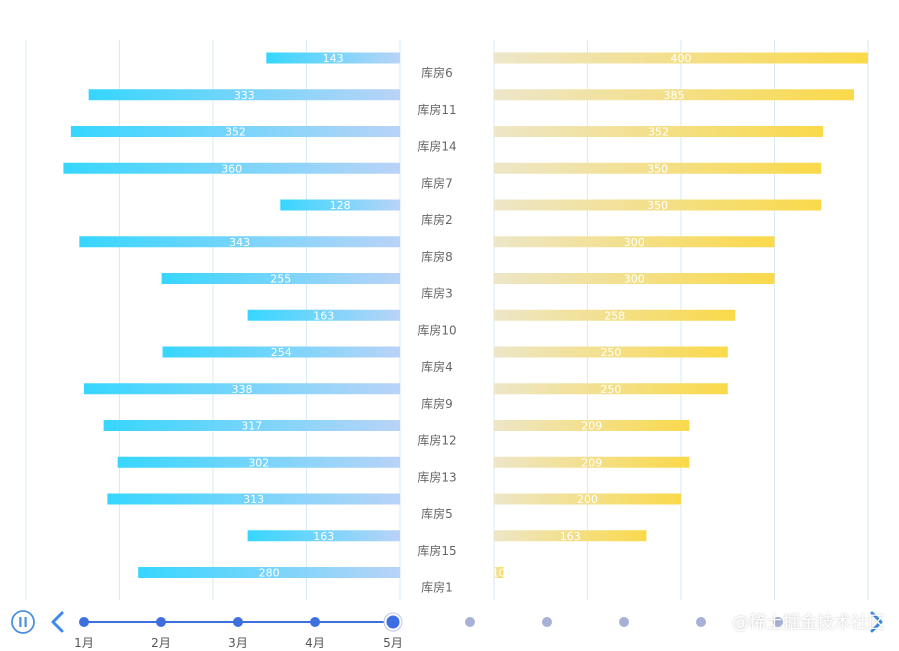 The width and height of the screenshot is (899, 651). I want to click on category-label: 库房15, so click(436, 550).